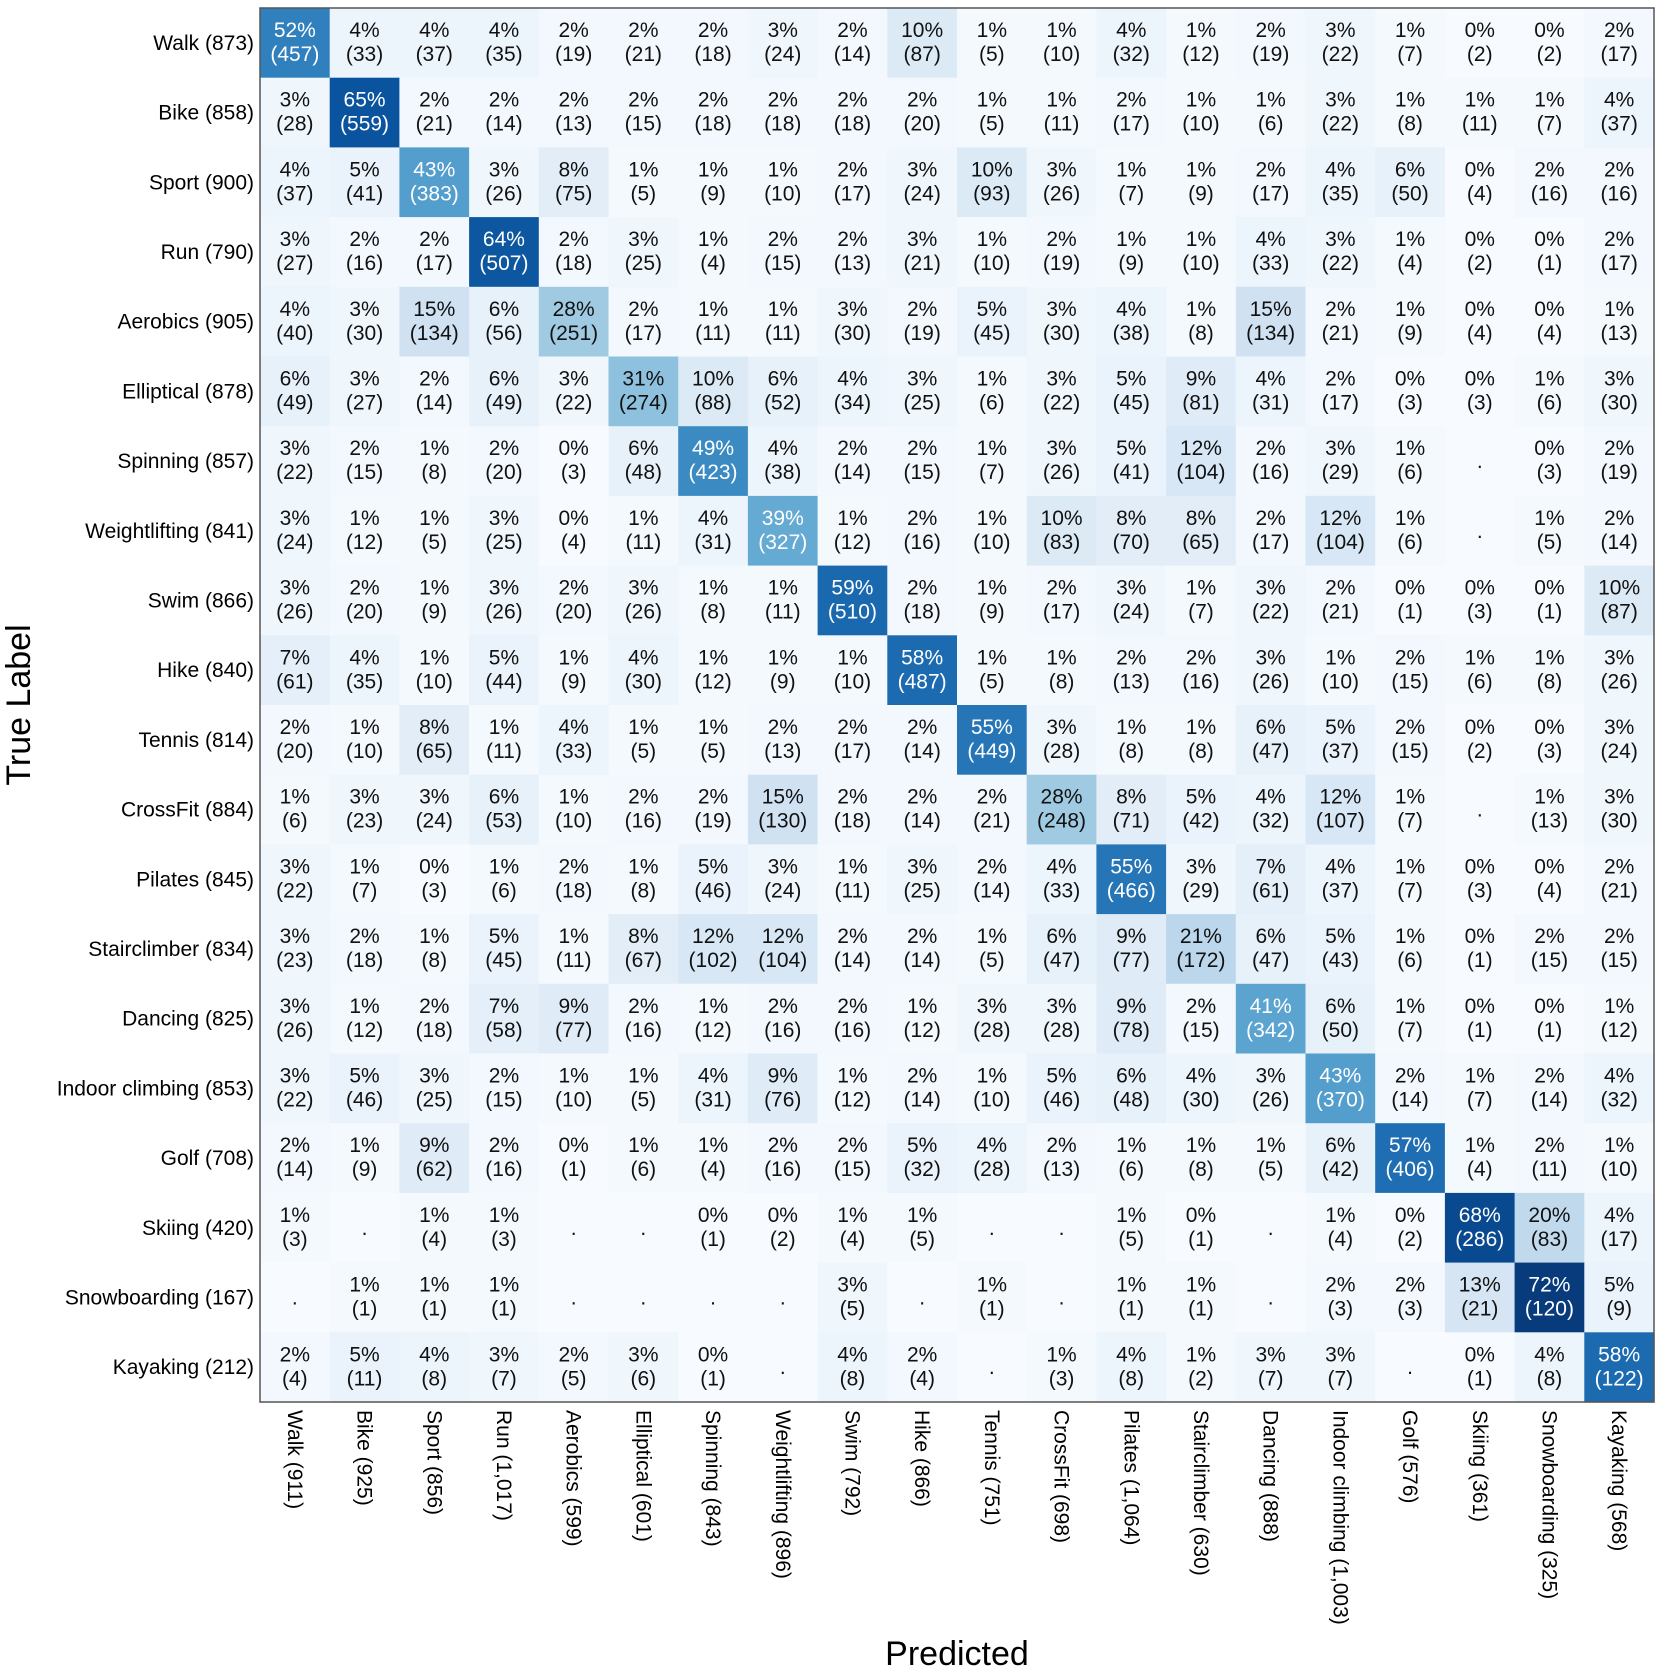  I want to click on cell-count-label: (24), so click(294, 542).